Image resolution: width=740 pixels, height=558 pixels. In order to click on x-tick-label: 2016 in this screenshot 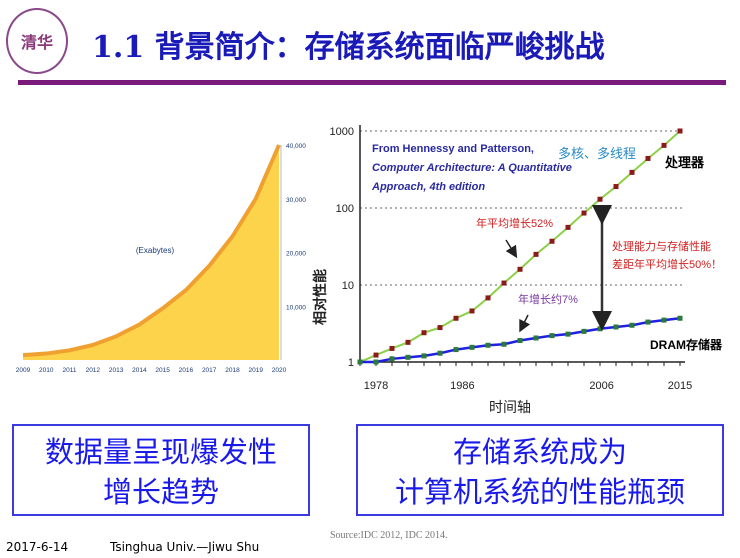, I will do `click(186, 370)`.